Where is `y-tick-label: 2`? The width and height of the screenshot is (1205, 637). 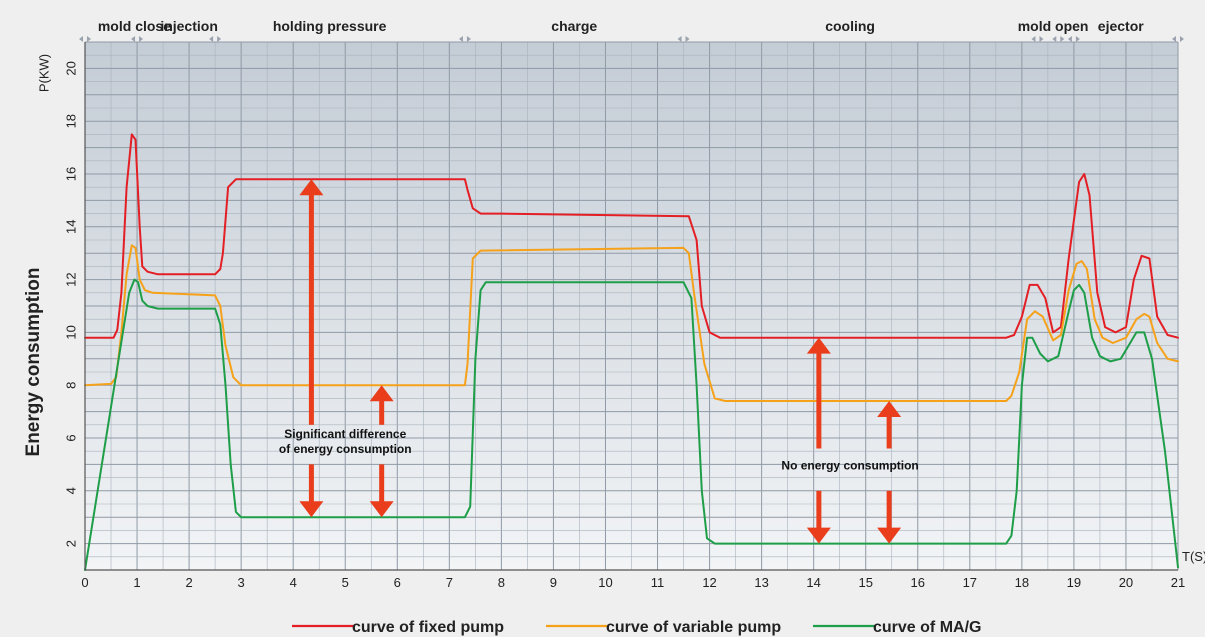
y-tick-label: 2 is located at coordinates (70, 543).